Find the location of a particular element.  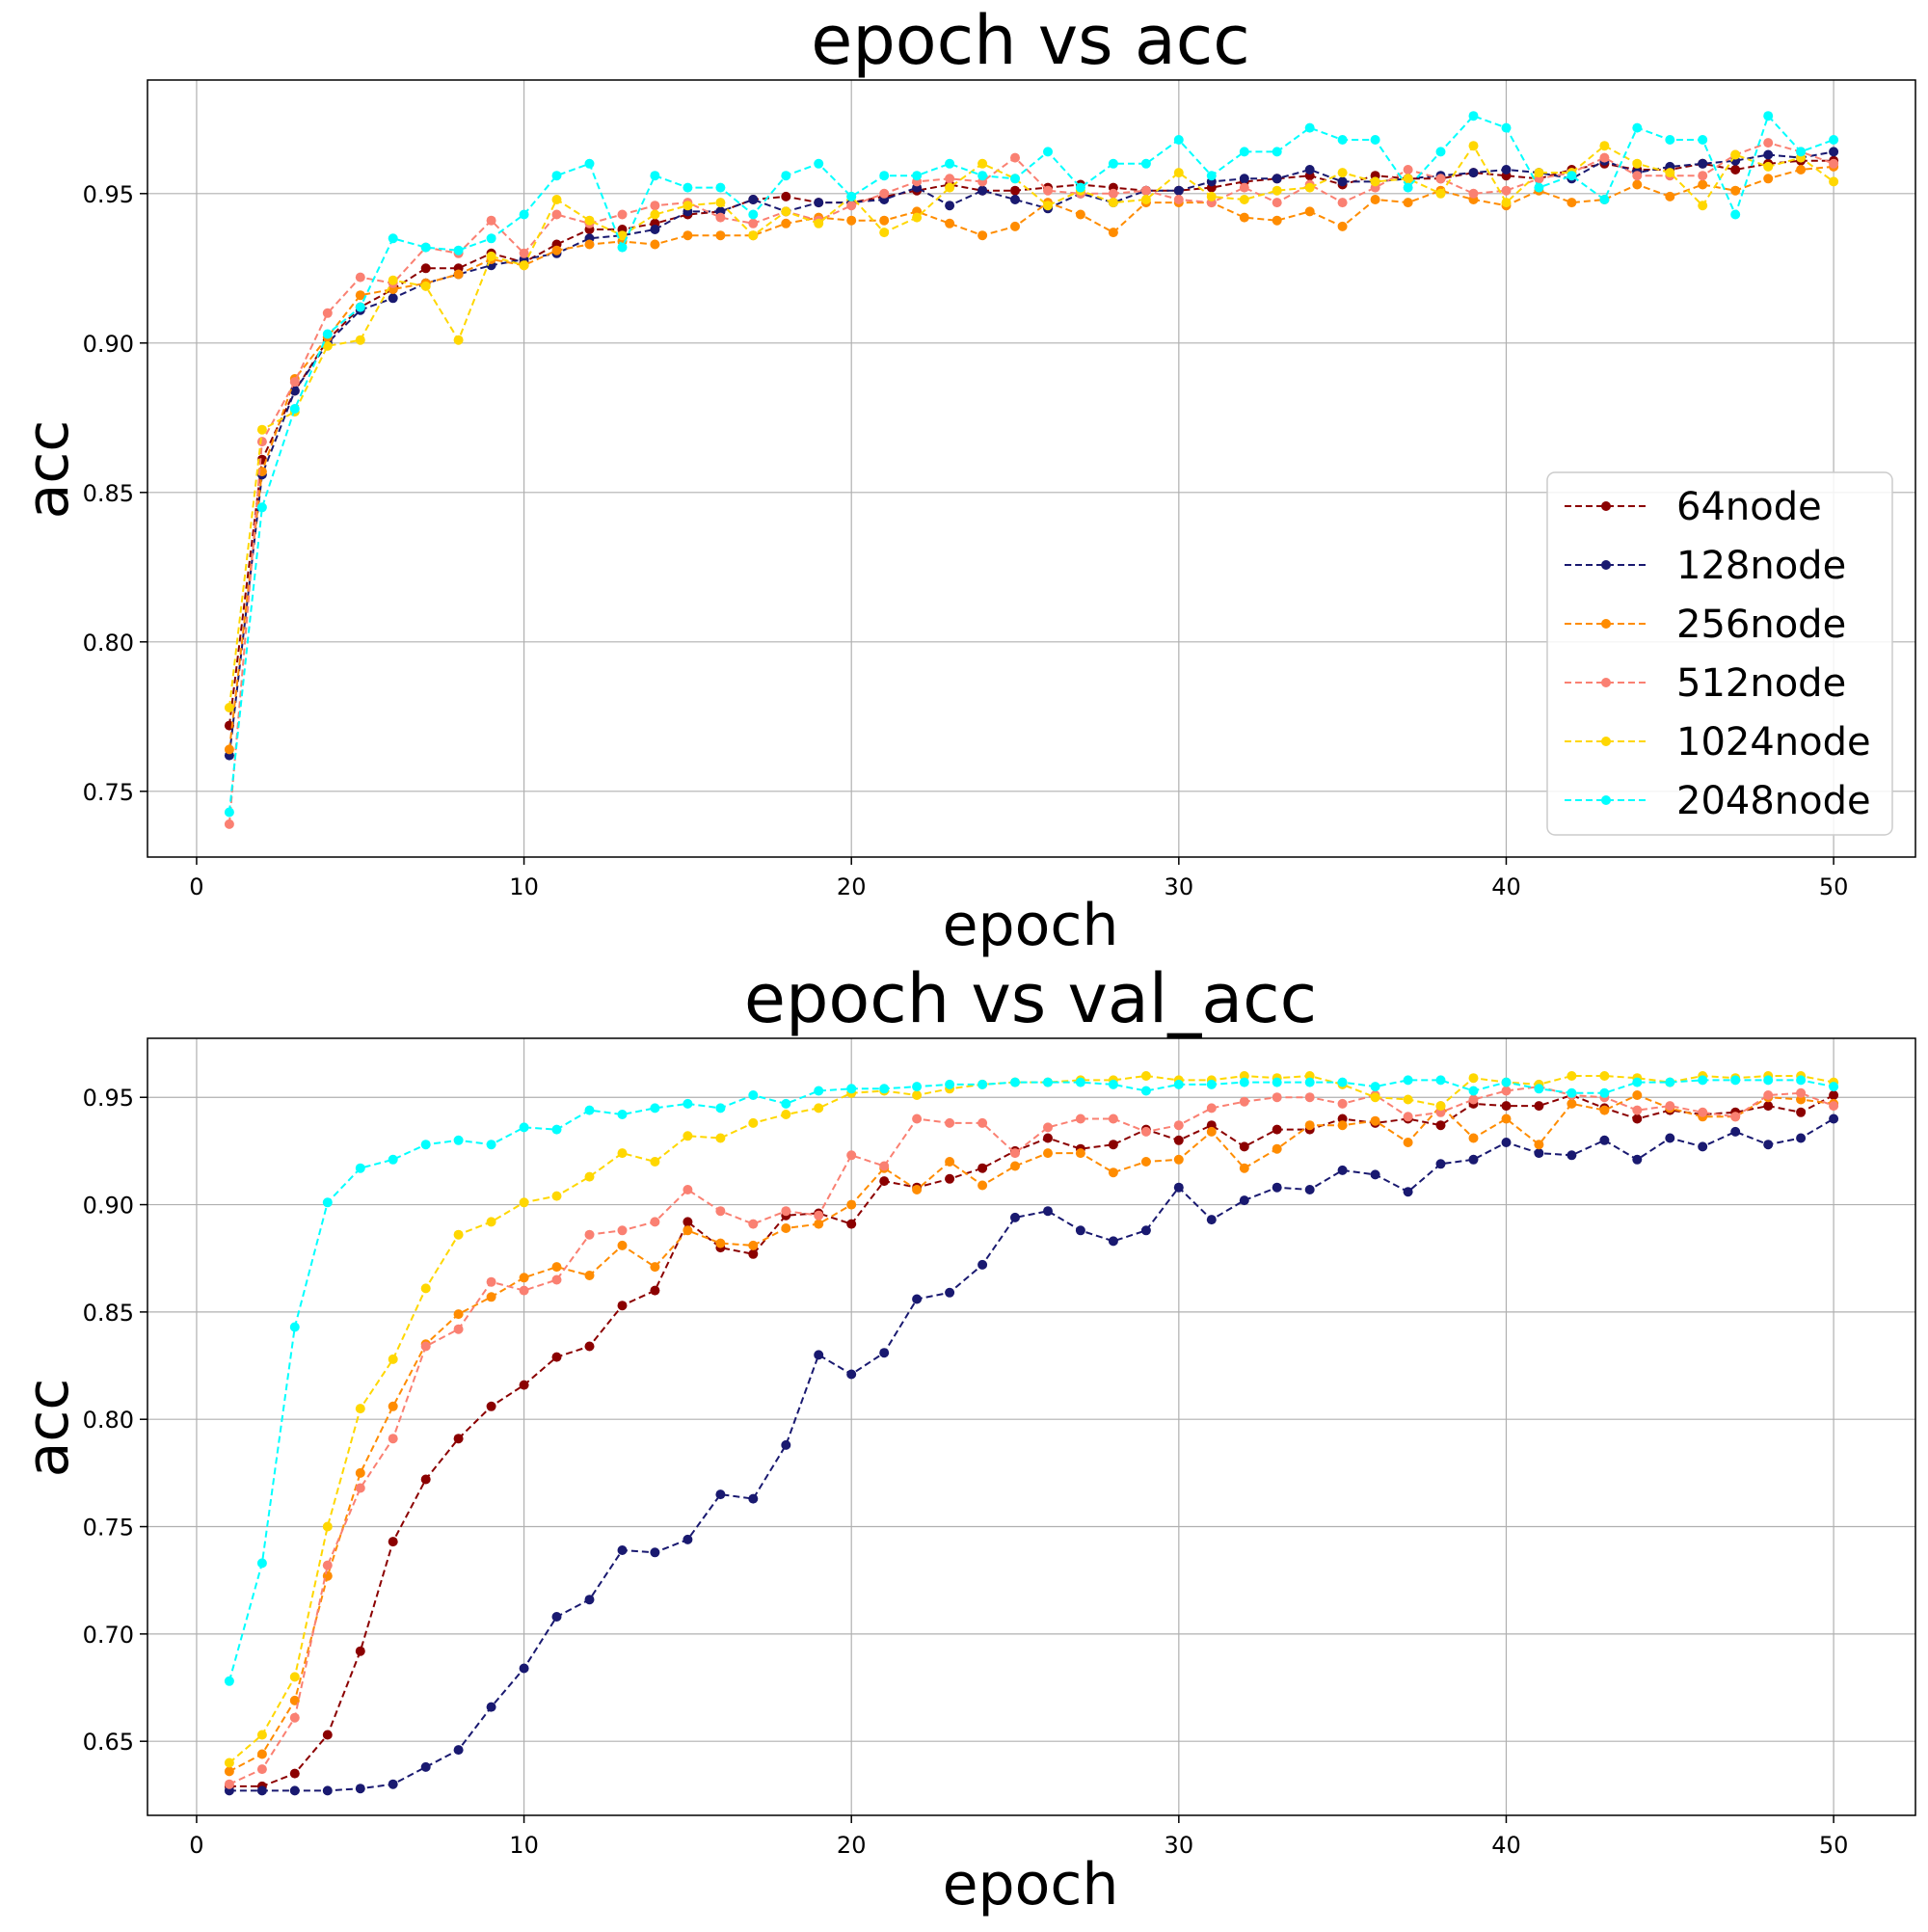

y-tick-label: 0.65 is located at coordinates (109, 1743).